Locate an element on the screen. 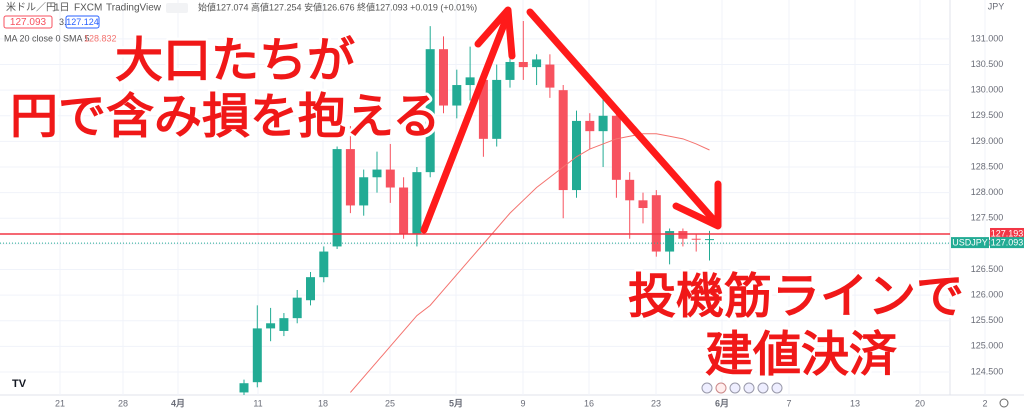  arrow-up is located at coordinates (464, 126).